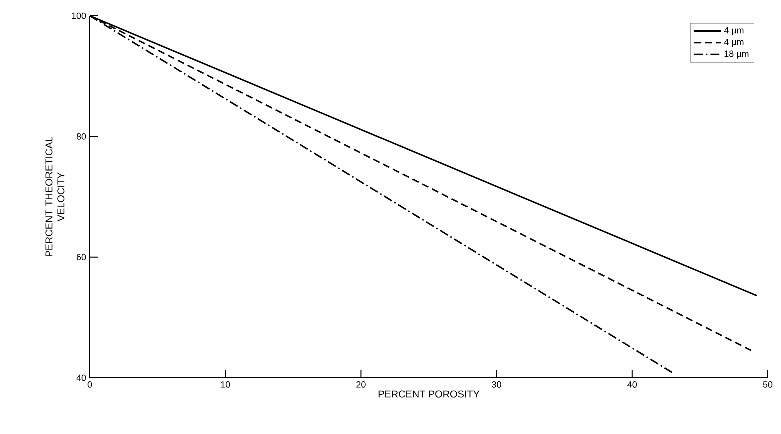 The height and width of the screenshot is (434, 781). I want to click on x-tick-label: 40, so click(633, 385).